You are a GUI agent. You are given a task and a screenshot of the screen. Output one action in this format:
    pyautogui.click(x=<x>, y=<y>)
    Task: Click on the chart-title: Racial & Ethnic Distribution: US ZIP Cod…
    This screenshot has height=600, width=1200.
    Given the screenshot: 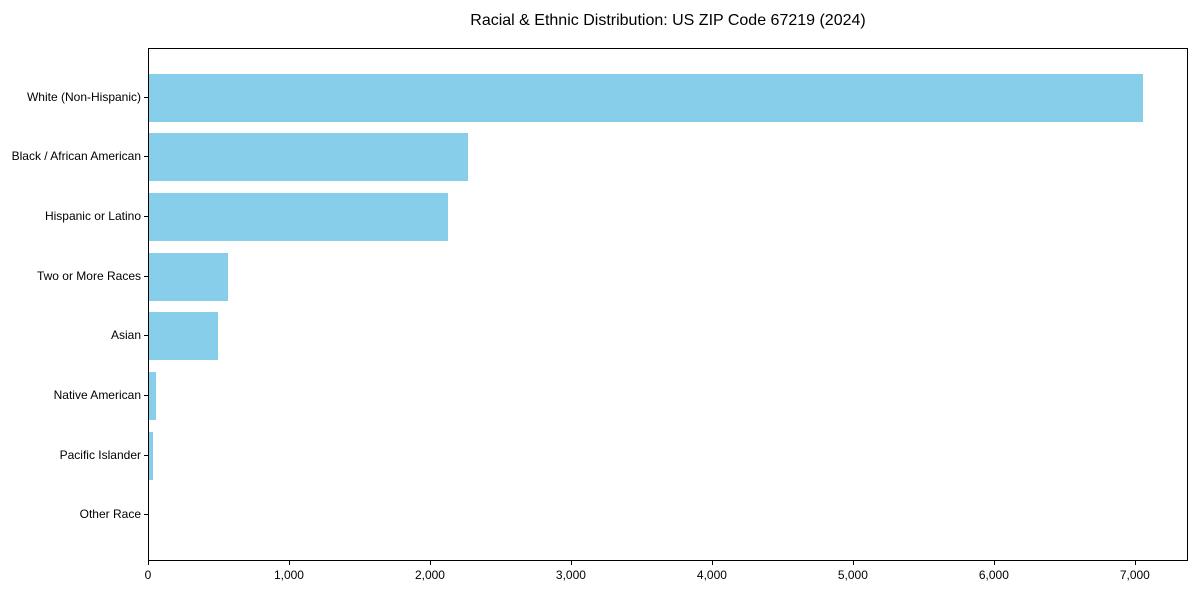 What is the action you would take?
    pyautogui.click(x=668, y=20)
    